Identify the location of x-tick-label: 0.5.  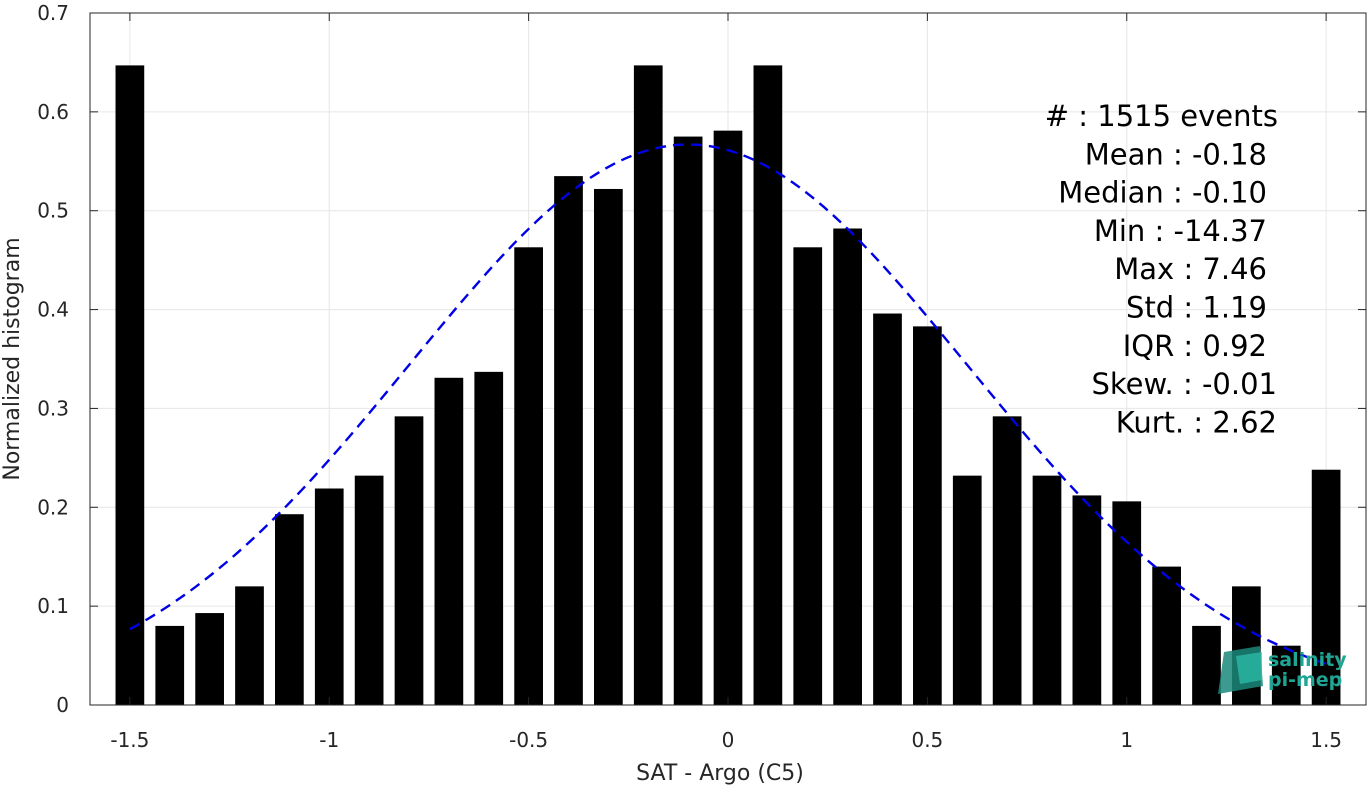
(927, 740).